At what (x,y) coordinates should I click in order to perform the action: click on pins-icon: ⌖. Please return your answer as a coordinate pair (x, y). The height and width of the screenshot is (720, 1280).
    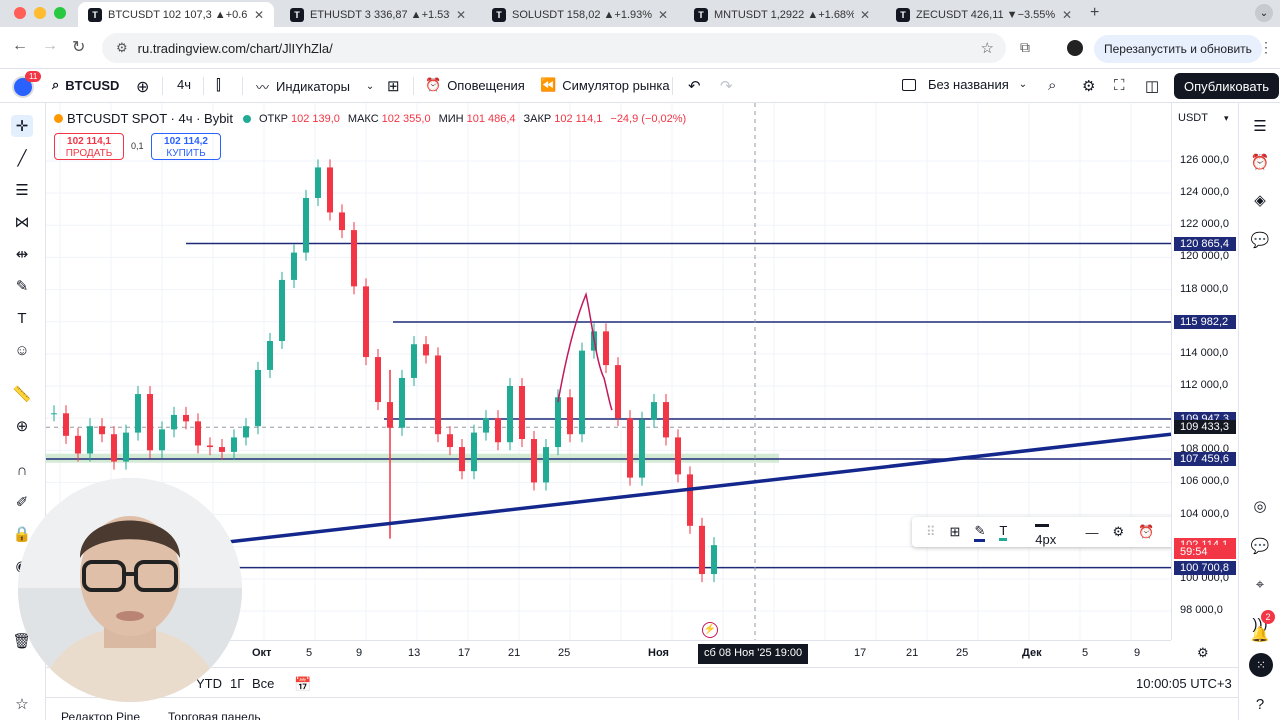
    Looking at the image, I should click on (1260, 584).